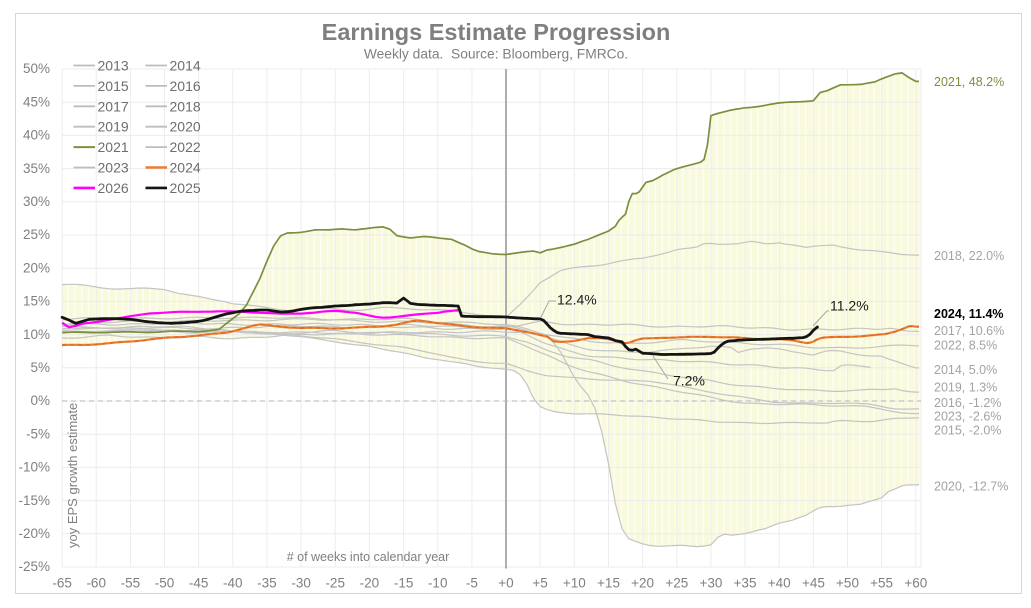  I want to click on svg-text: -5, so click(472, 583).